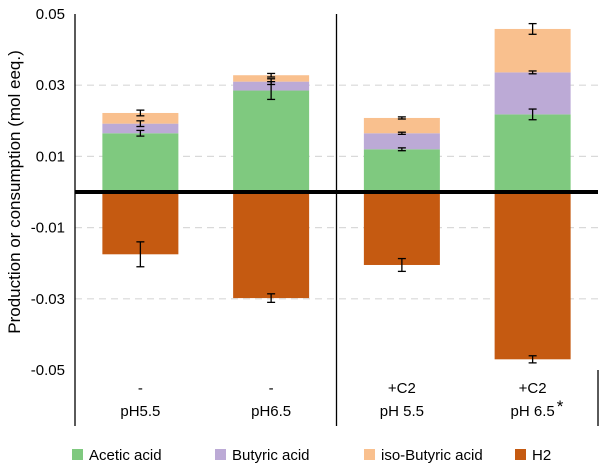 This screenshot has height=471, width=614. What do you see at coordinates (271, 455) in the screenshot?
I see `legend-label: Butyric acid` at bounding box center [271, 455].